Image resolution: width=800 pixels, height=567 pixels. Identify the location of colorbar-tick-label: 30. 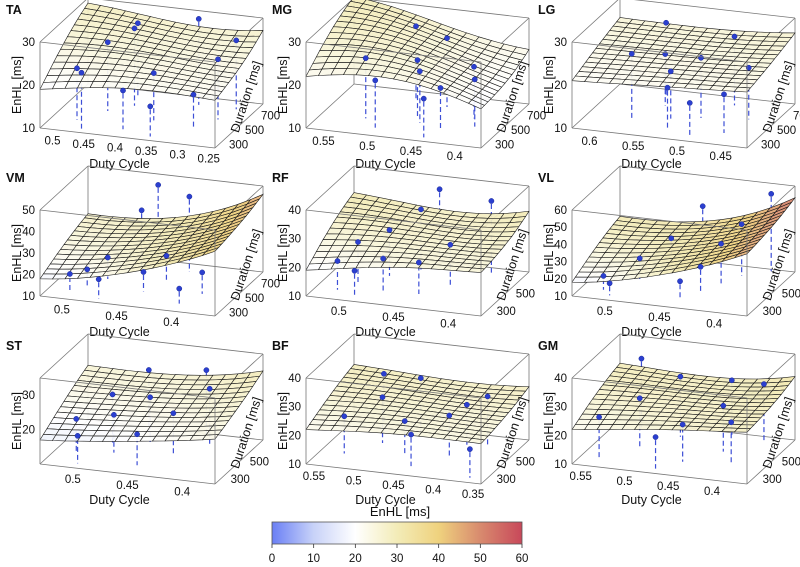
(397, 559).